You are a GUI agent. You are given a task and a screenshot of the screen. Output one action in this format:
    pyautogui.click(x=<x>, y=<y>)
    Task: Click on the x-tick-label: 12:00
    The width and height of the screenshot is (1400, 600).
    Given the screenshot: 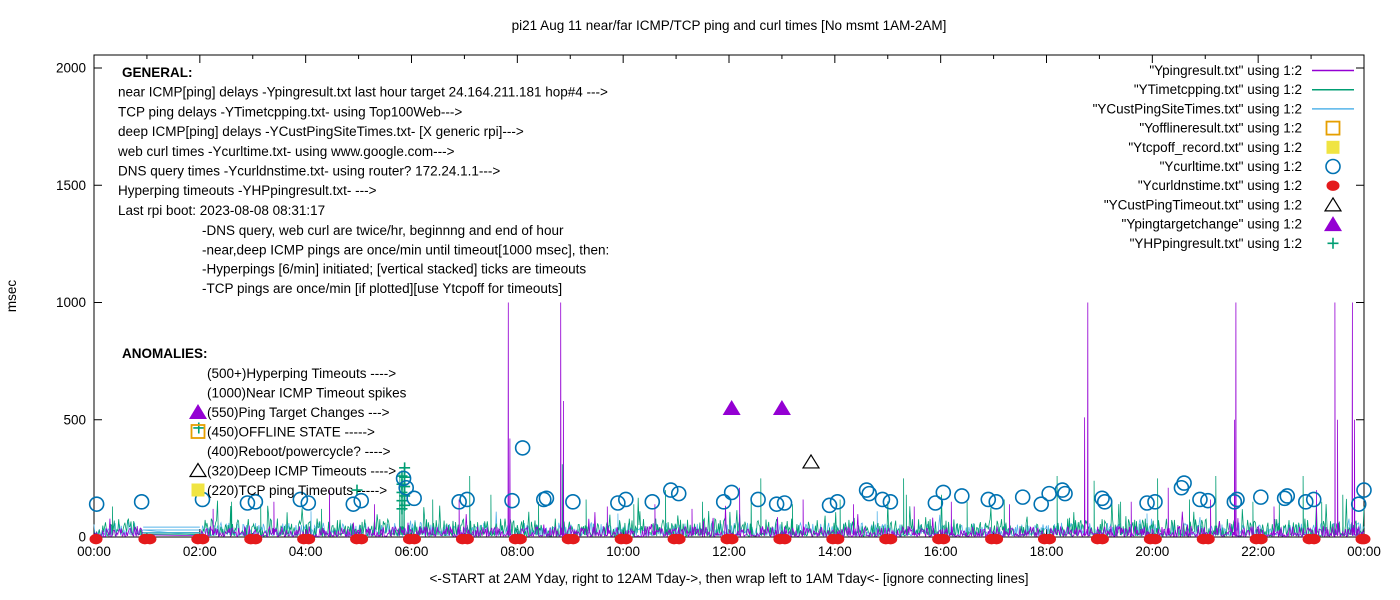 What is the action you would take?
    pyautogui.click(x=729, y=551)
    